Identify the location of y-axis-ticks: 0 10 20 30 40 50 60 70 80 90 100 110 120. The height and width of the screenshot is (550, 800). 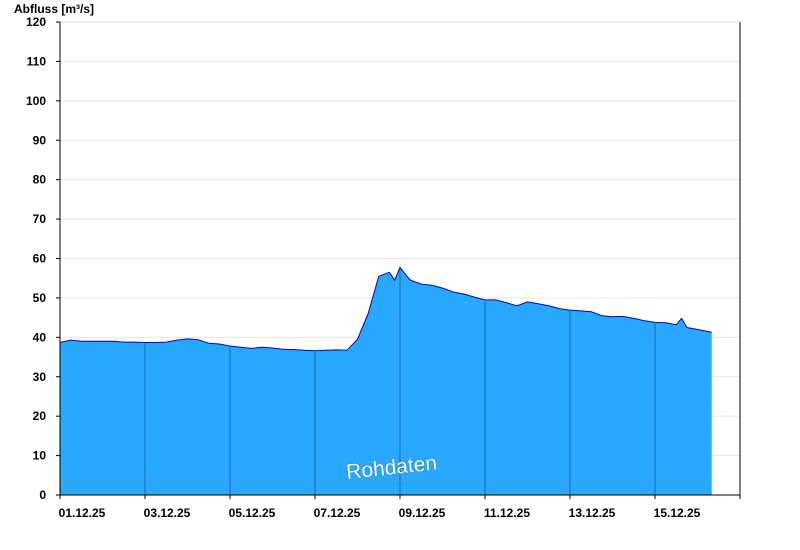
(43, 258).